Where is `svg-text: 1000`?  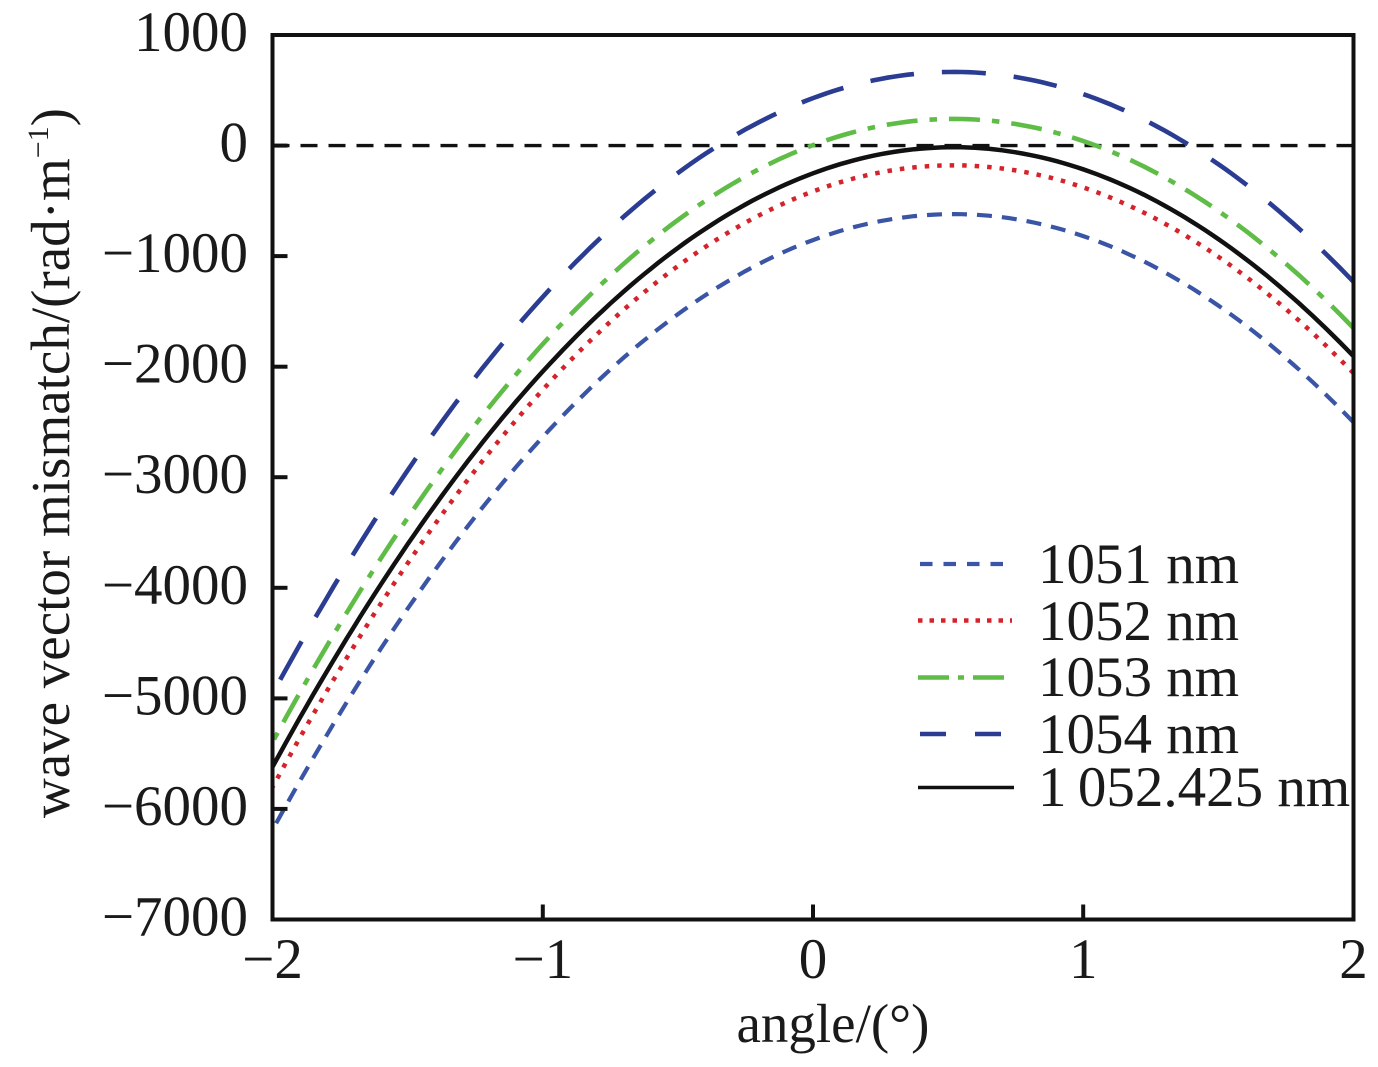 svg-text: 1000 is located at coordinates (191, 32).